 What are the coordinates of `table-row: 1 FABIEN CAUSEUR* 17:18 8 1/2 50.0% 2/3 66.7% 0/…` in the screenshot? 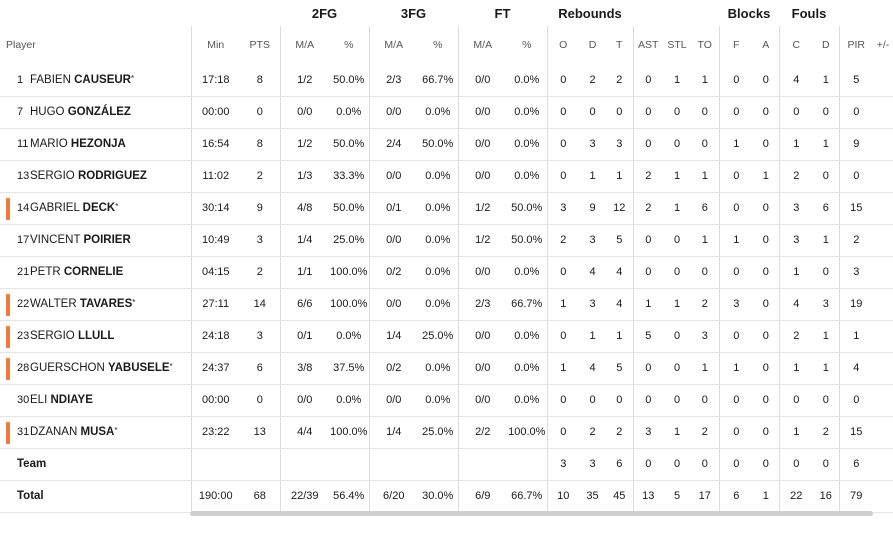 It's located at (446, 80).